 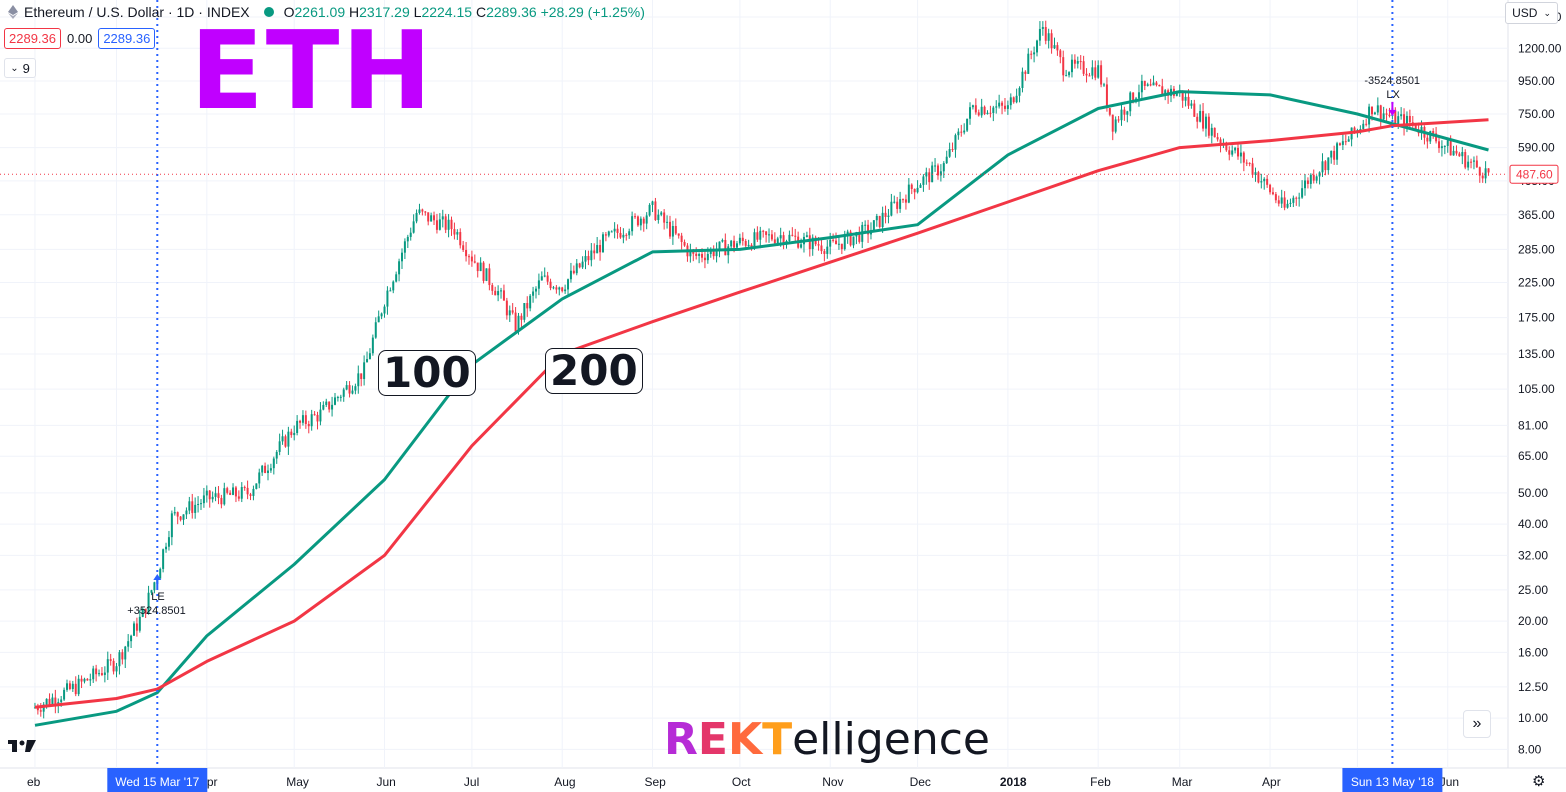 I want to click on y-tick-label: 175.00, so click(x=1536, y=318).